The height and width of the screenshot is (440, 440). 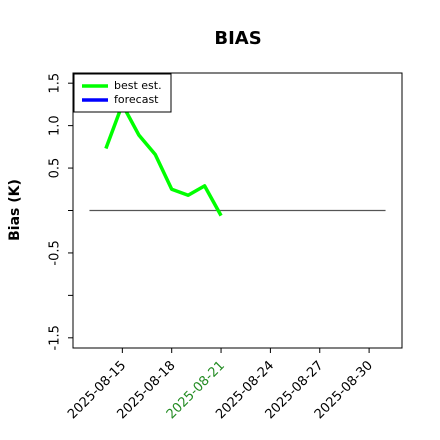 I want to click on y-tick-label: -0.5, so click(x=55, y=252).